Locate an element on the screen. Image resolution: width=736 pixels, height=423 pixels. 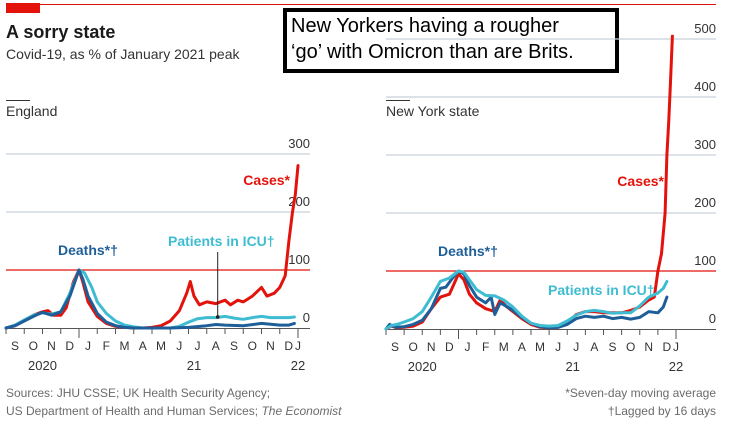
chart-title: A sorry state is located at coordinates (61, 32).